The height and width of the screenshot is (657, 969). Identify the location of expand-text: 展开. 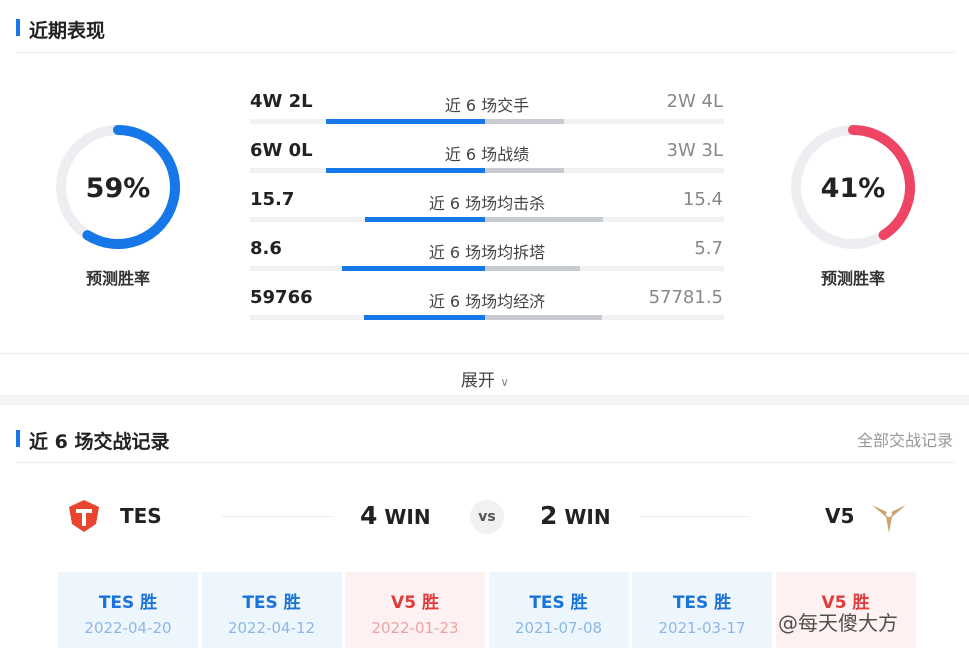
(477, 381).